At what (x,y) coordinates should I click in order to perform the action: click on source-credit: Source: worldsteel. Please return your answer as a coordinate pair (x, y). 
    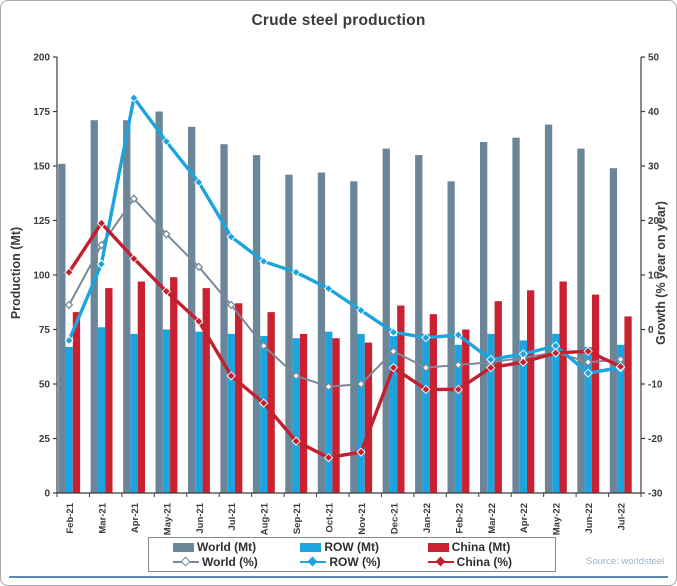
    Looking at the image, I should click on (625, 561).